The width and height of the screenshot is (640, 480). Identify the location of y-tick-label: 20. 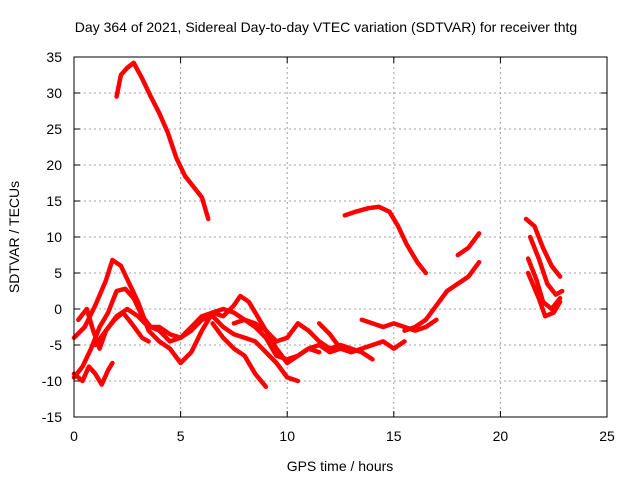
(54, 165).